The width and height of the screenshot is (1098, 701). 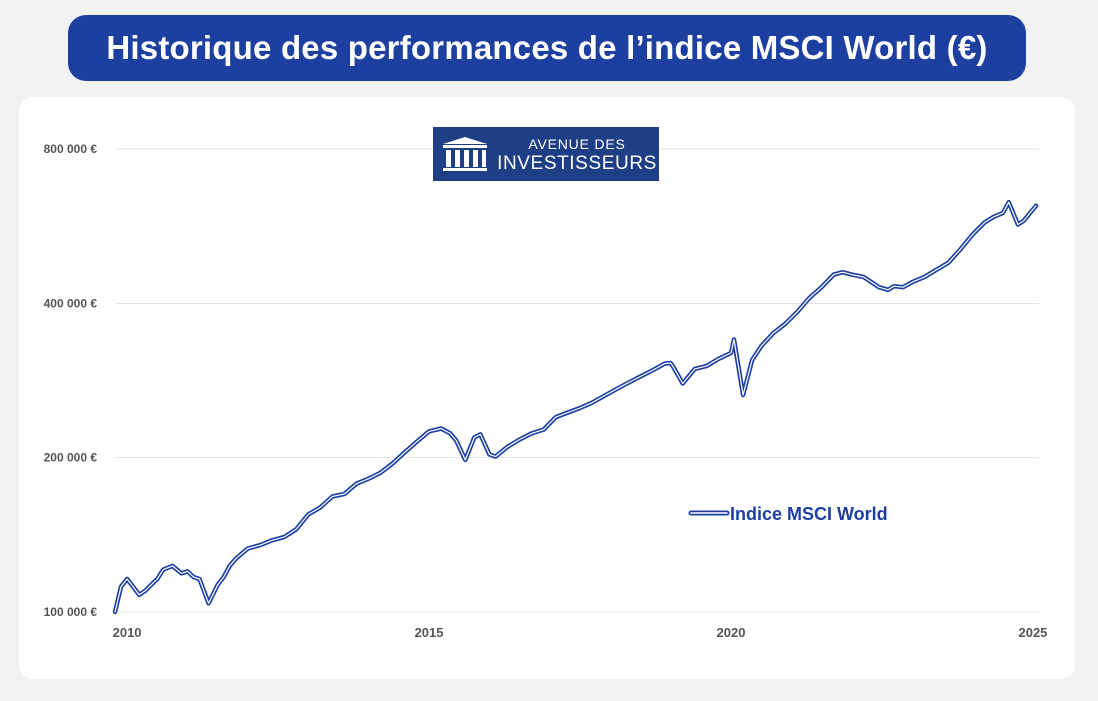 What do you see at coordinates (71, 612) in the screenshot?
I see `y-tick-label: 100 000 €` at bounding box center [71, 612].